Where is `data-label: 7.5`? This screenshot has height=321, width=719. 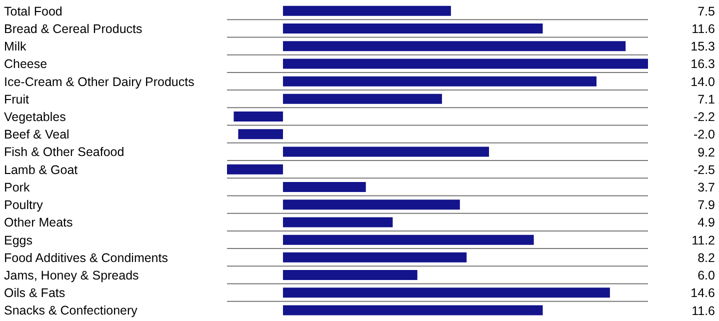 data-label: 7.5 is located at coordinates (707, 11).